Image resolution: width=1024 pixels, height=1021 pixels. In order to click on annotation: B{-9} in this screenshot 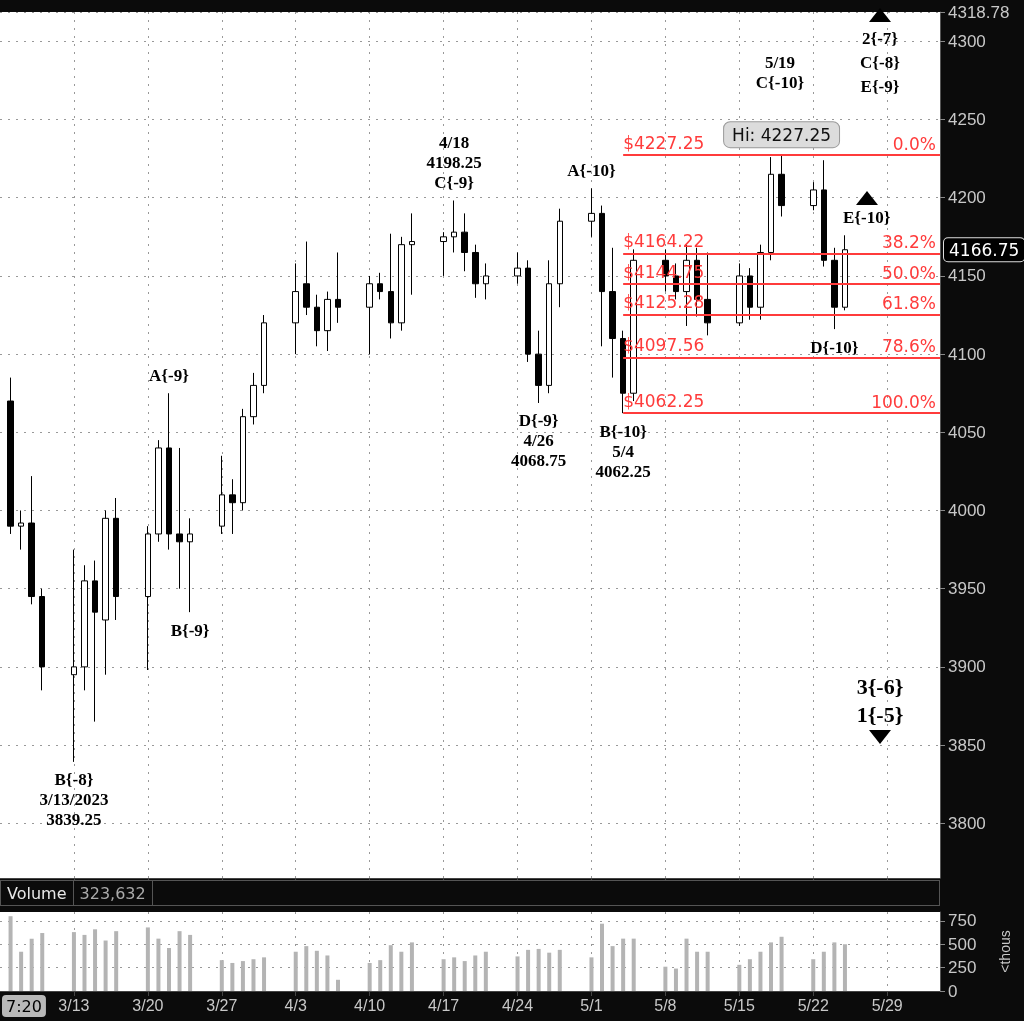, I will do `click(190, 630)`.